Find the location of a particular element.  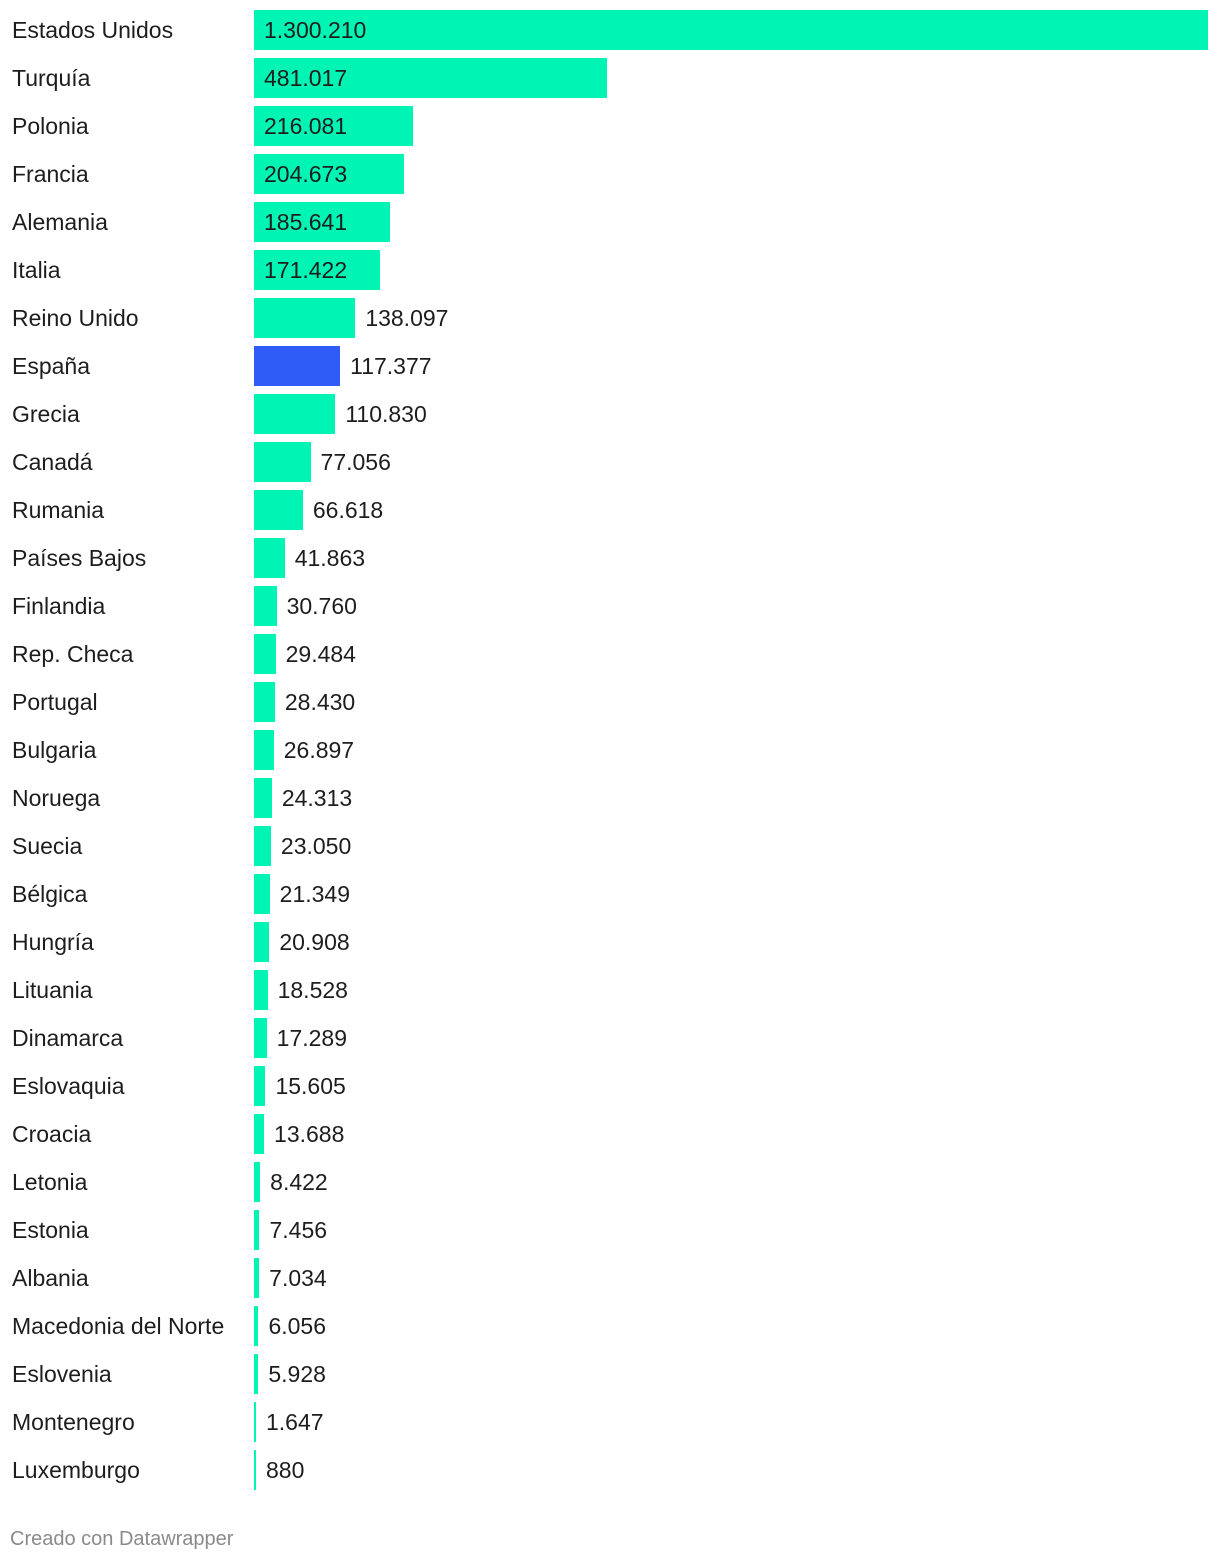

bar-row: Países Bajos 41.863 is located at coordinates (610, 558).